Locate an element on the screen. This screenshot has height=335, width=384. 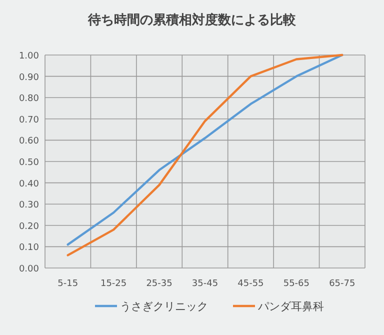
x-tick-label: 35-45 is located at coordinates (205, 284).